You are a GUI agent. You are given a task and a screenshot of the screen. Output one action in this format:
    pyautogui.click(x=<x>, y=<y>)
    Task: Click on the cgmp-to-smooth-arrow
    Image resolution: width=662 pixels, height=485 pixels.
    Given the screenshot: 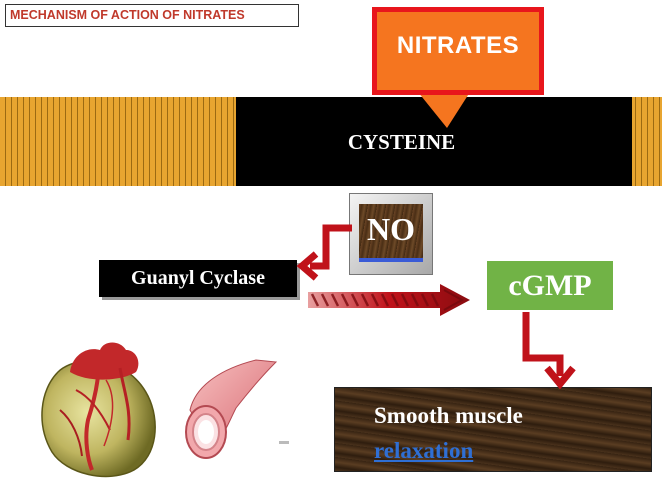 What is the action you would take?
    pyautogui.click(x=549, y=351)
    